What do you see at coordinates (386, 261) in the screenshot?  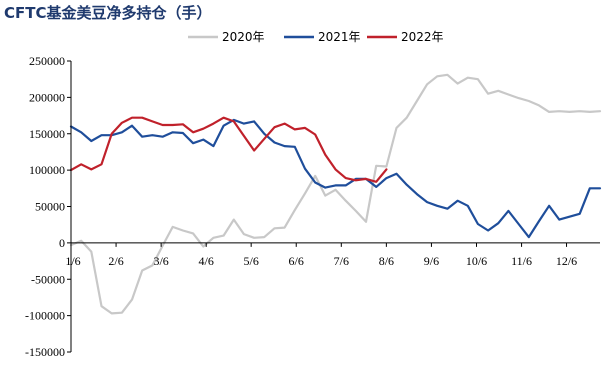 I see `x-tick-label: 8/6` at bounding box center [386, 261].